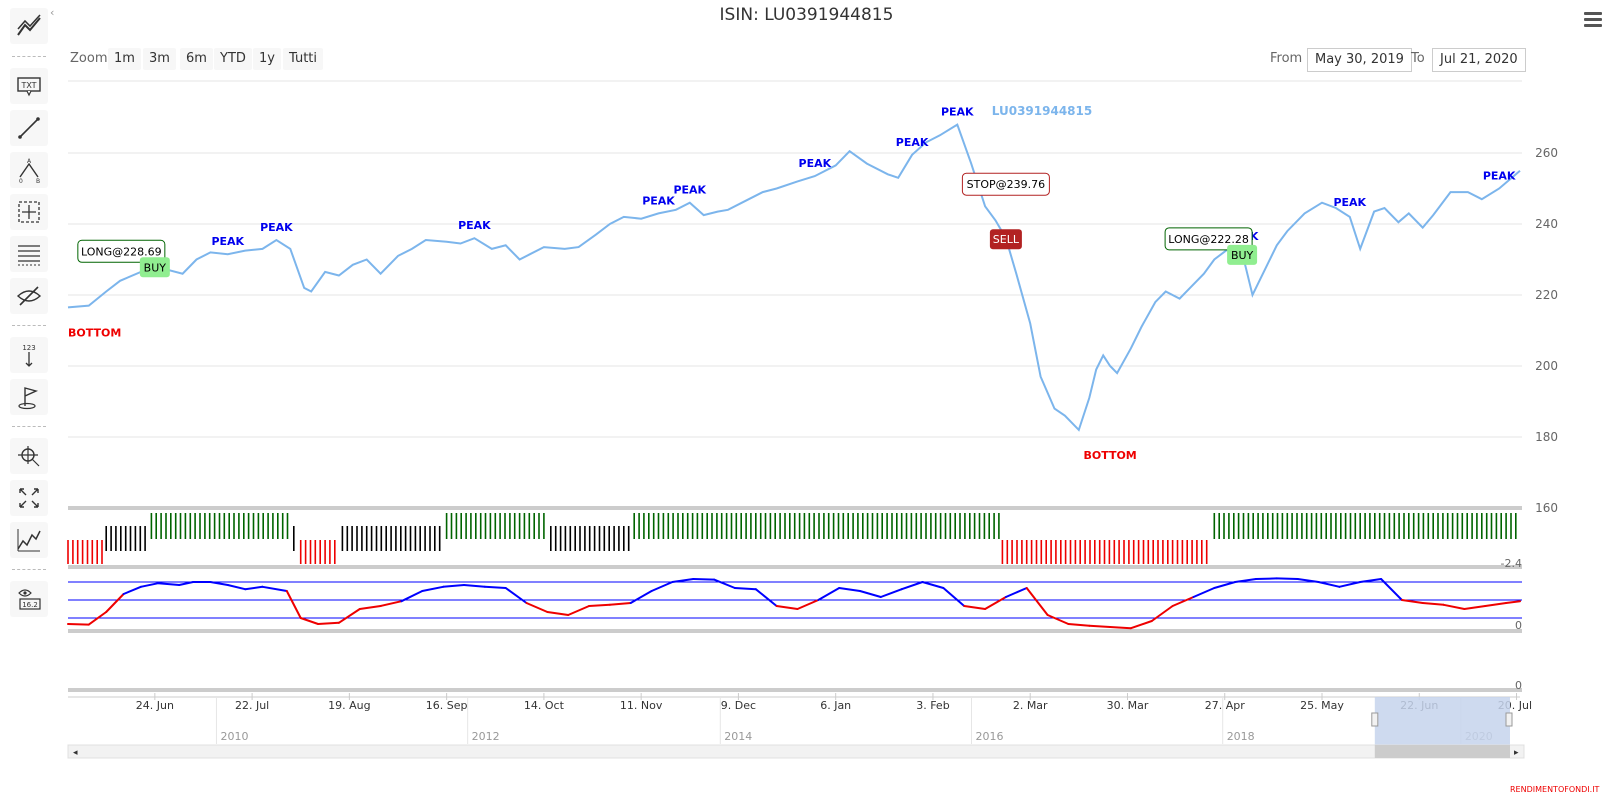 Image resolution: width=1613 pixels, height=798 pixels. I want to click on signal-callout-label: LONG@222.28, so click(1208, 239).